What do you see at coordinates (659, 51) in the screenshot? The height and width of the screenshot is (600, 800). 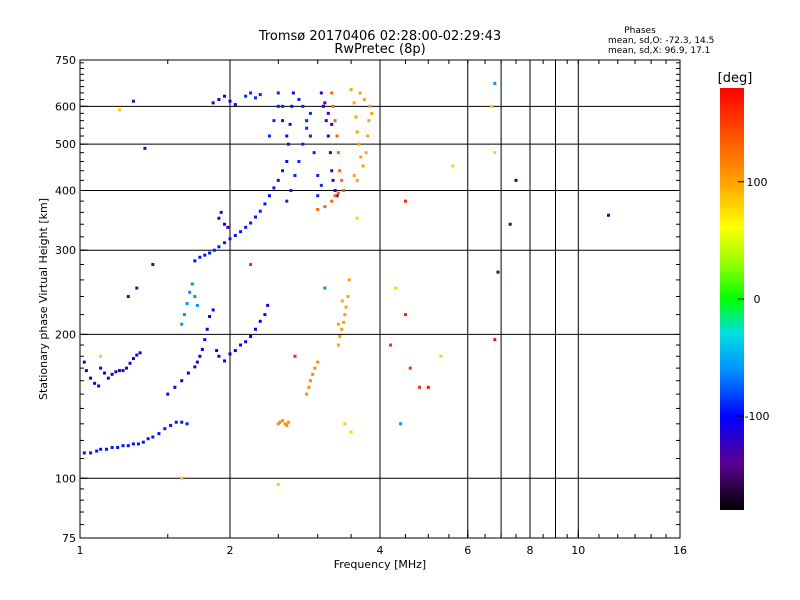 I see `stats-x: mean, sd,X: 96.9, 17.1` at bounding box center [659, 51].